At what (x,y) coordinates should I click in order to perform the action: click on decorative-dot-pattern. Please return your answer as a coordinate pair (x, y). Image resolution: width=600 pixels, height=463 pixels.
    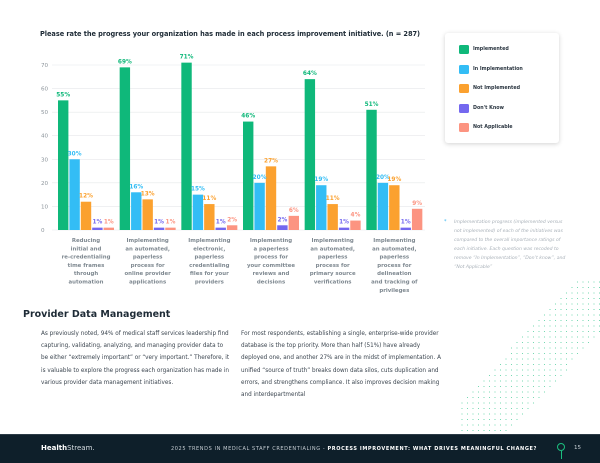
    Looking at the image, I should click on (530, 356).